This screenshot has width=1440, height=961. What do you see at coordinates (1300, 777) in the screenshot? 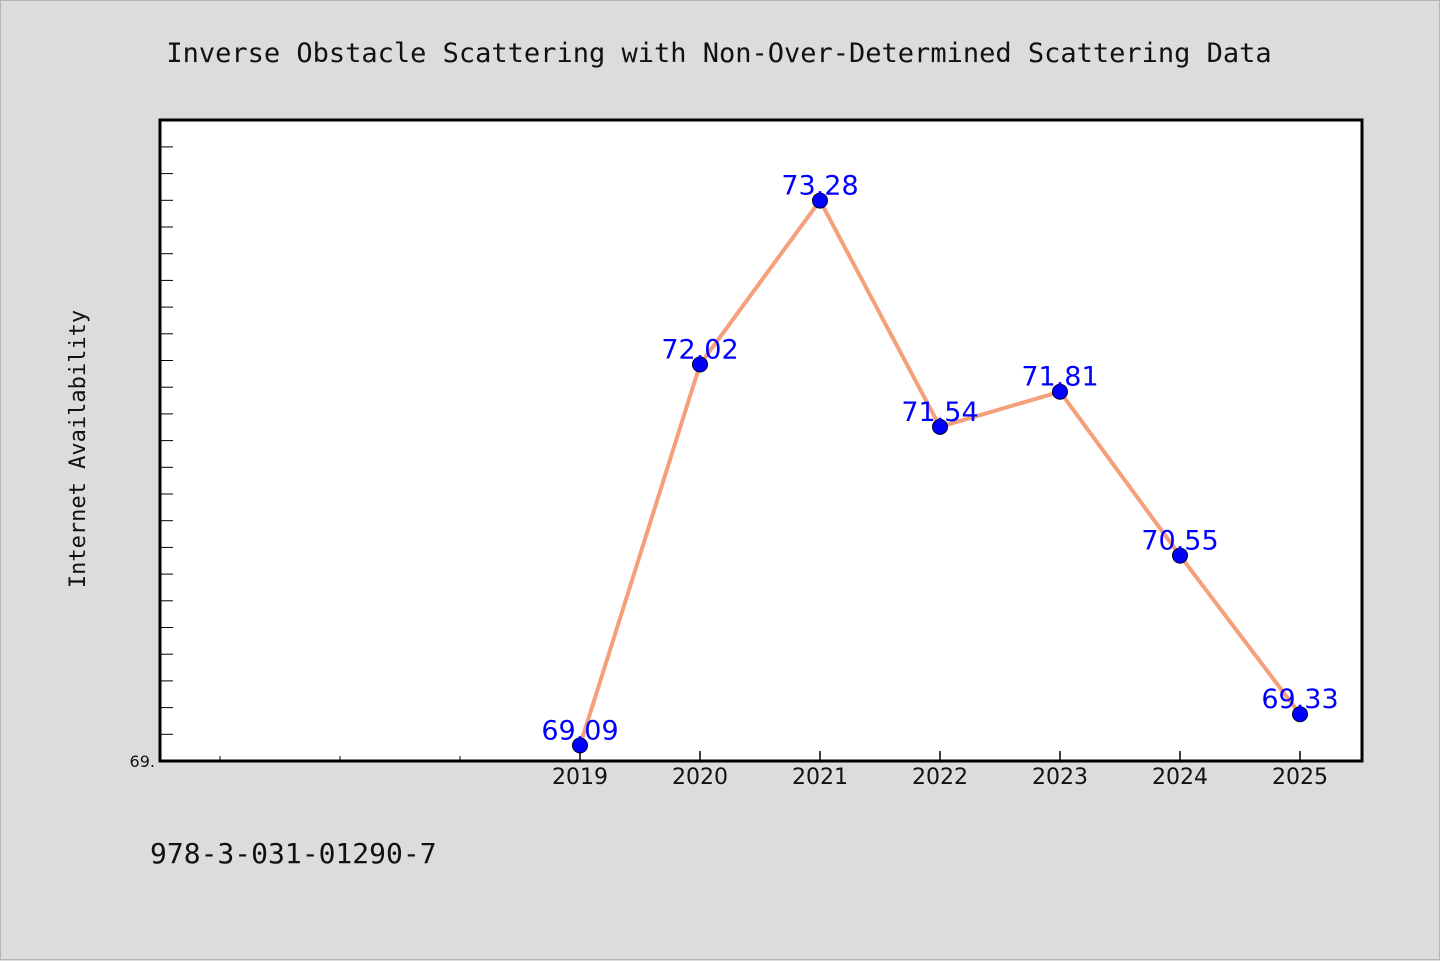
I see `x-tick-label: 2025` at bounding box center [1300, 777].